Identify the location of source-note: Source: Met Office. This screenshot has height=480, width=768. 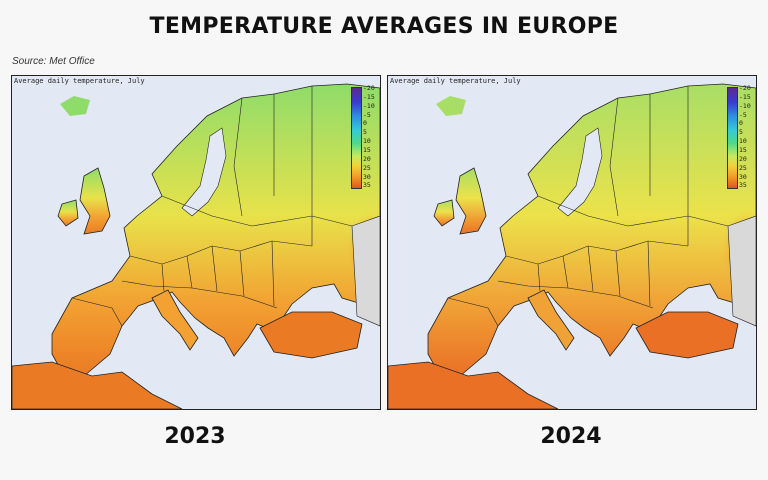
(53, 61).